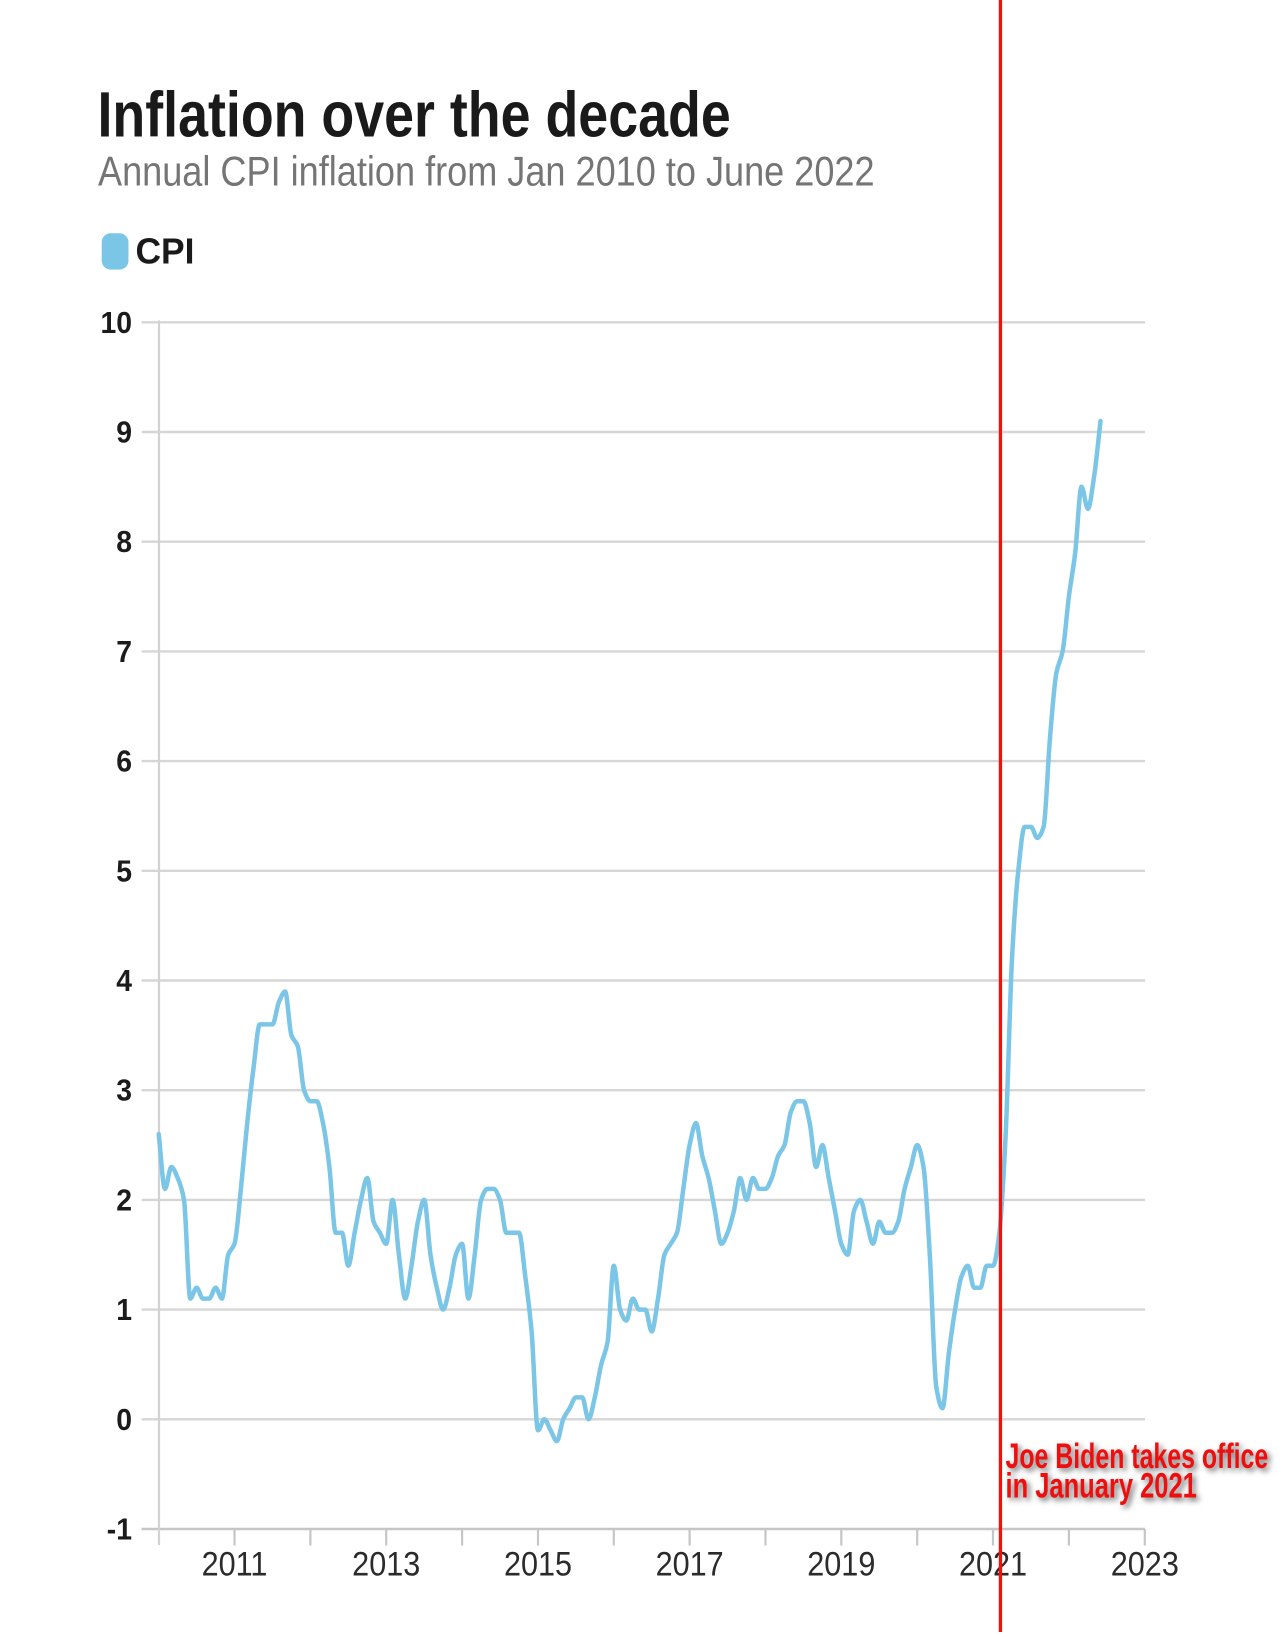 The height and width of the screenshot is (1637, 1284). What do you see at coordinates (235, 1564) in the screenshot?
I see `svg-text: 2011` at bounding box center [235, 1564].